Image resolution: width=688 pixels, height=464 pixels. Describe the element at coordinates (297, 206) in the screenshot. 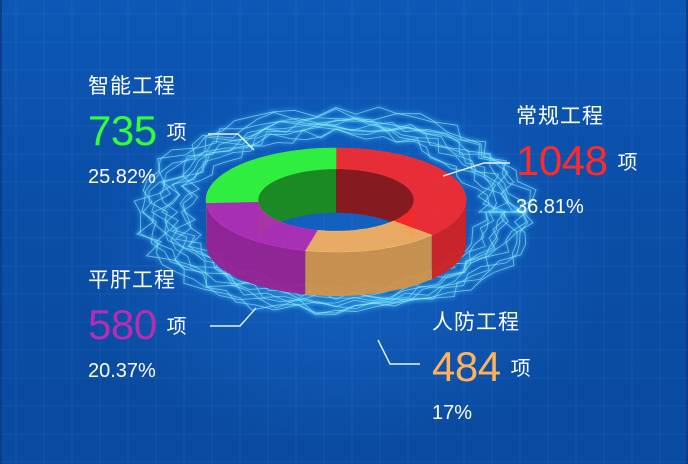

I see `inner-wall-智能工程` at that location.